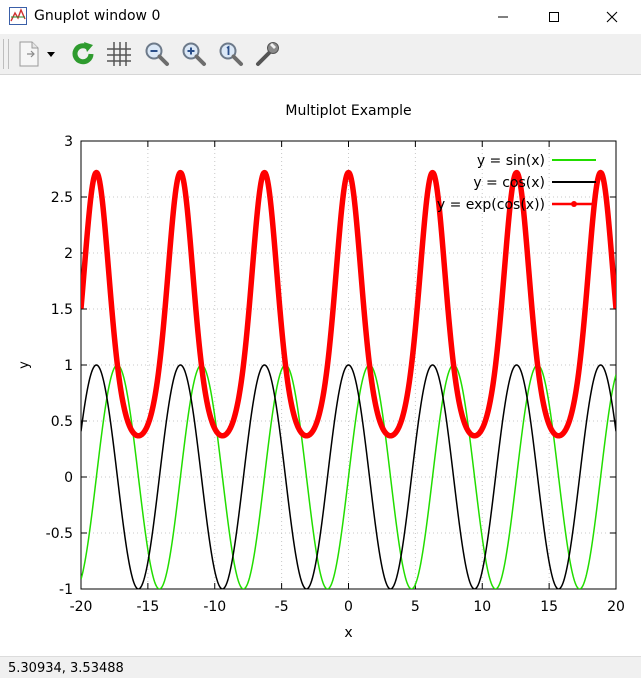  I want to click on legend-label-2: y = cos(x), so click(509, 183).